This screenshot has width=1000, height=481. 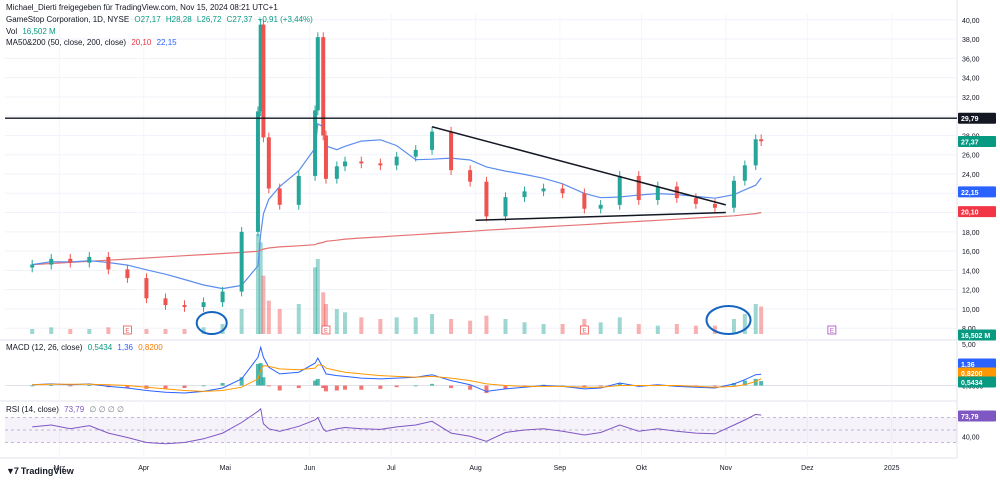 What do you see at coordinates (726, 468) in the screenshot?
I see `time-tick-label: Nov` at bounding box center [726, 468].